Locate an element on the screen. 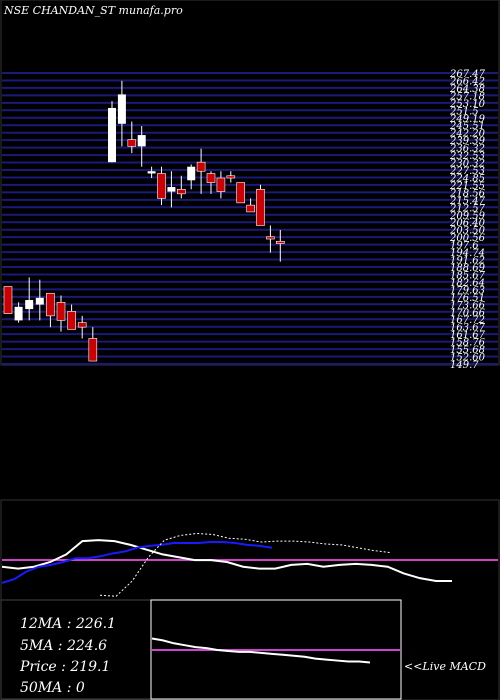  dotted-line is located at coordinates (245, 564).